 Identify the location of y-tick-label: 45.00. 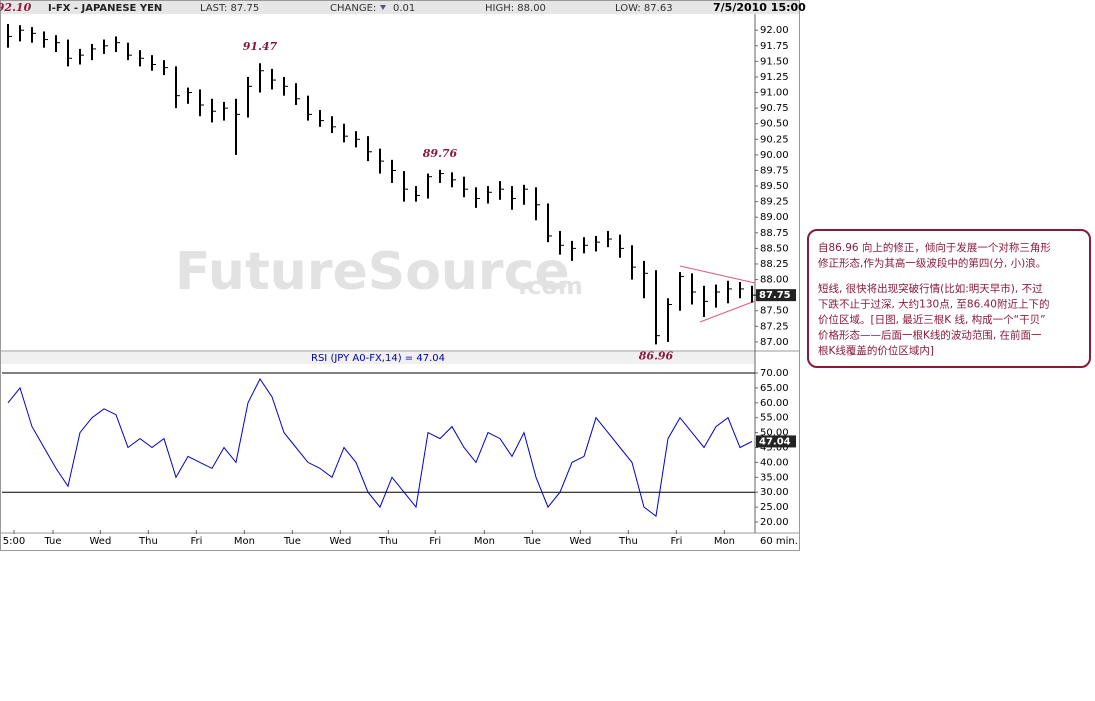
(774, 448).